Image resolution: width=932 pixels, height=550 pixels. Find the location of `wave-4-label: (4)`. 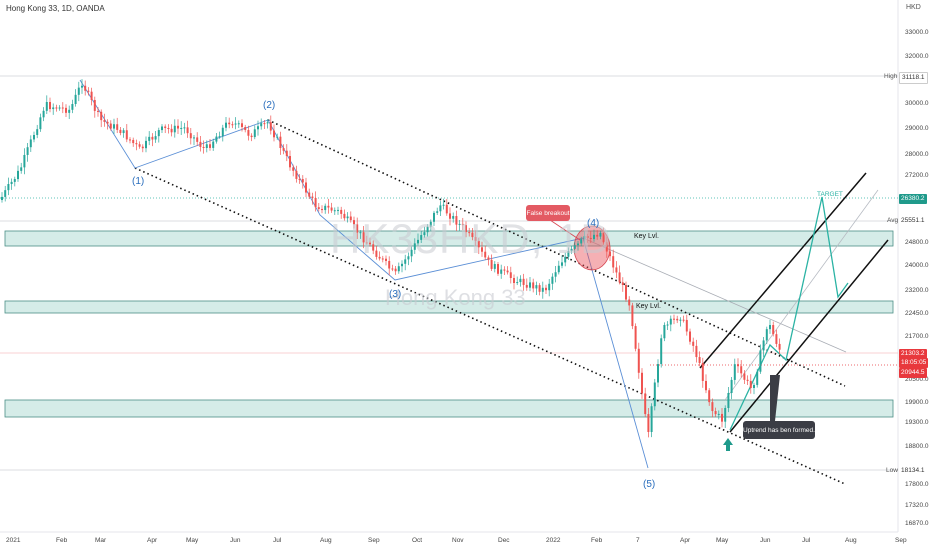

wave-4-label: (4) is located at coordinates (593, 223).